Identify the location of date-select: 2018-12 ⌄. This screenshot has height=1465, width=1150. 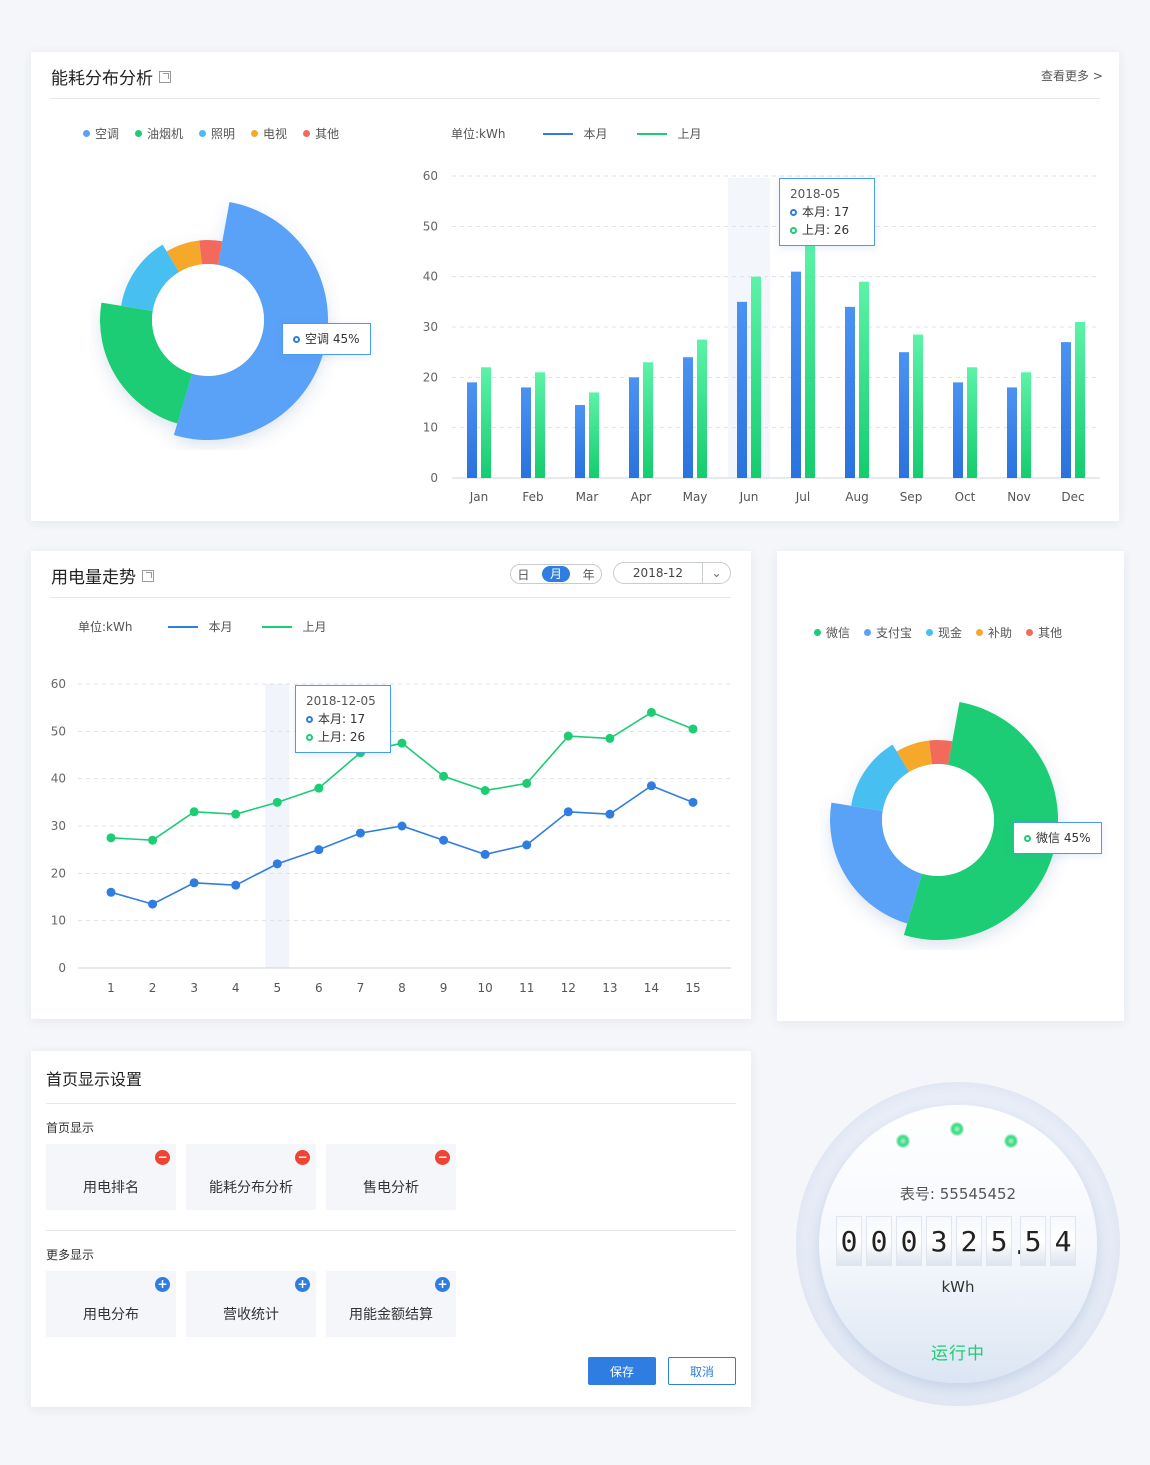
(672, 573).